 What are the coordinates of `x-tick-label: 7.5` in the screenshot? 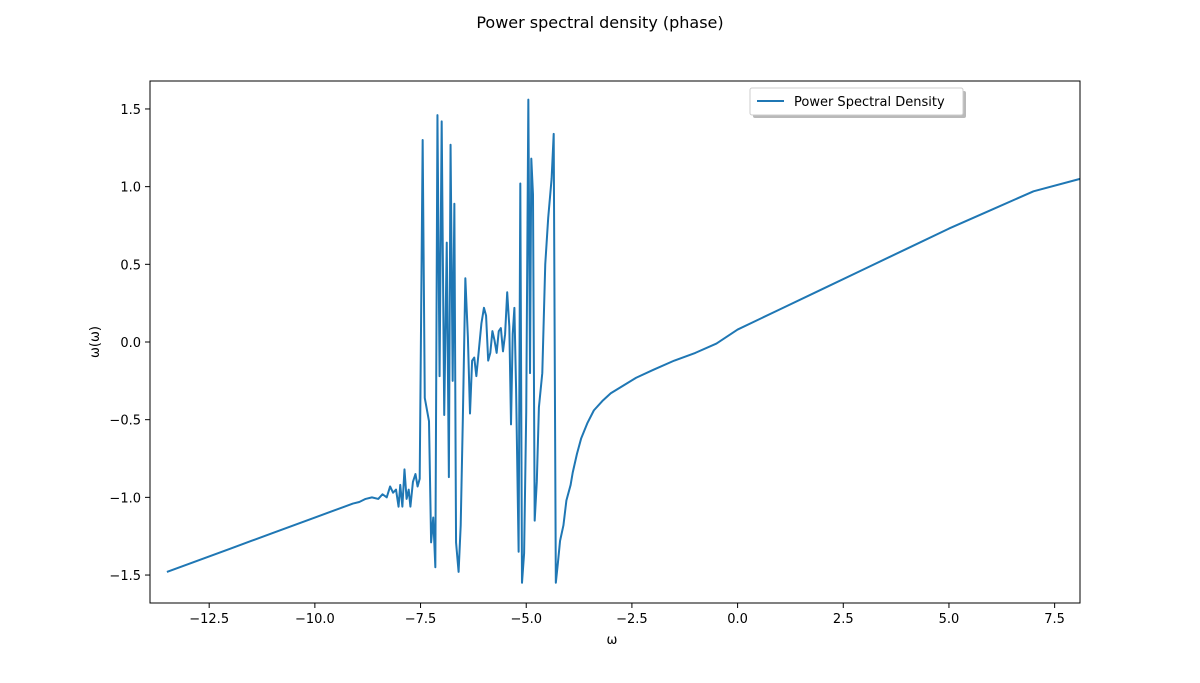 It's located at (1054, 619).